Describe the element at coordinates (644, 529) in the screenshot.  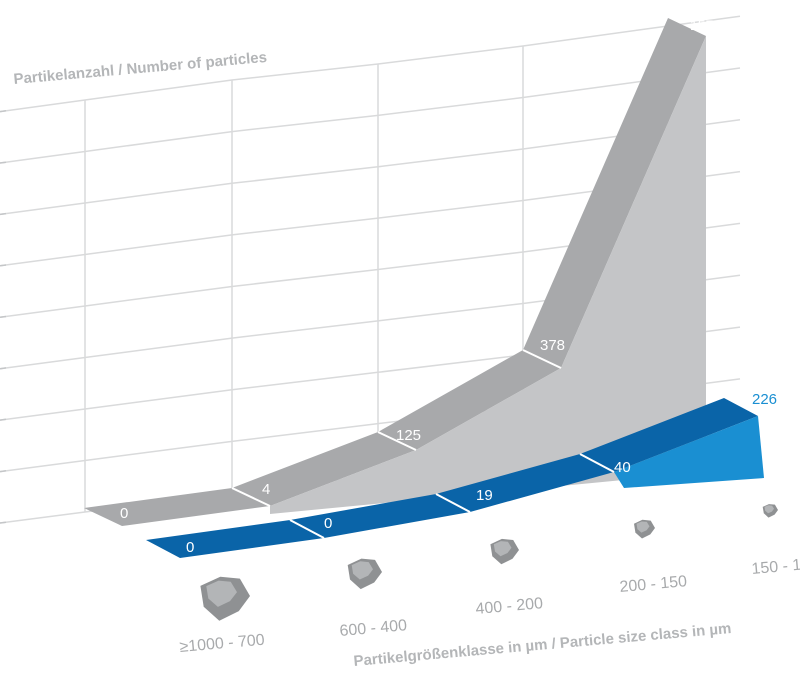
I see `particle-icon-tiny` at that location.